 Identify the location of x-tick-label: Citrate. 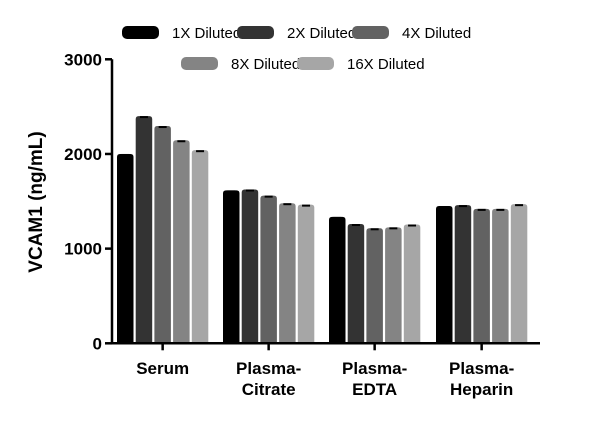
(269, 389).